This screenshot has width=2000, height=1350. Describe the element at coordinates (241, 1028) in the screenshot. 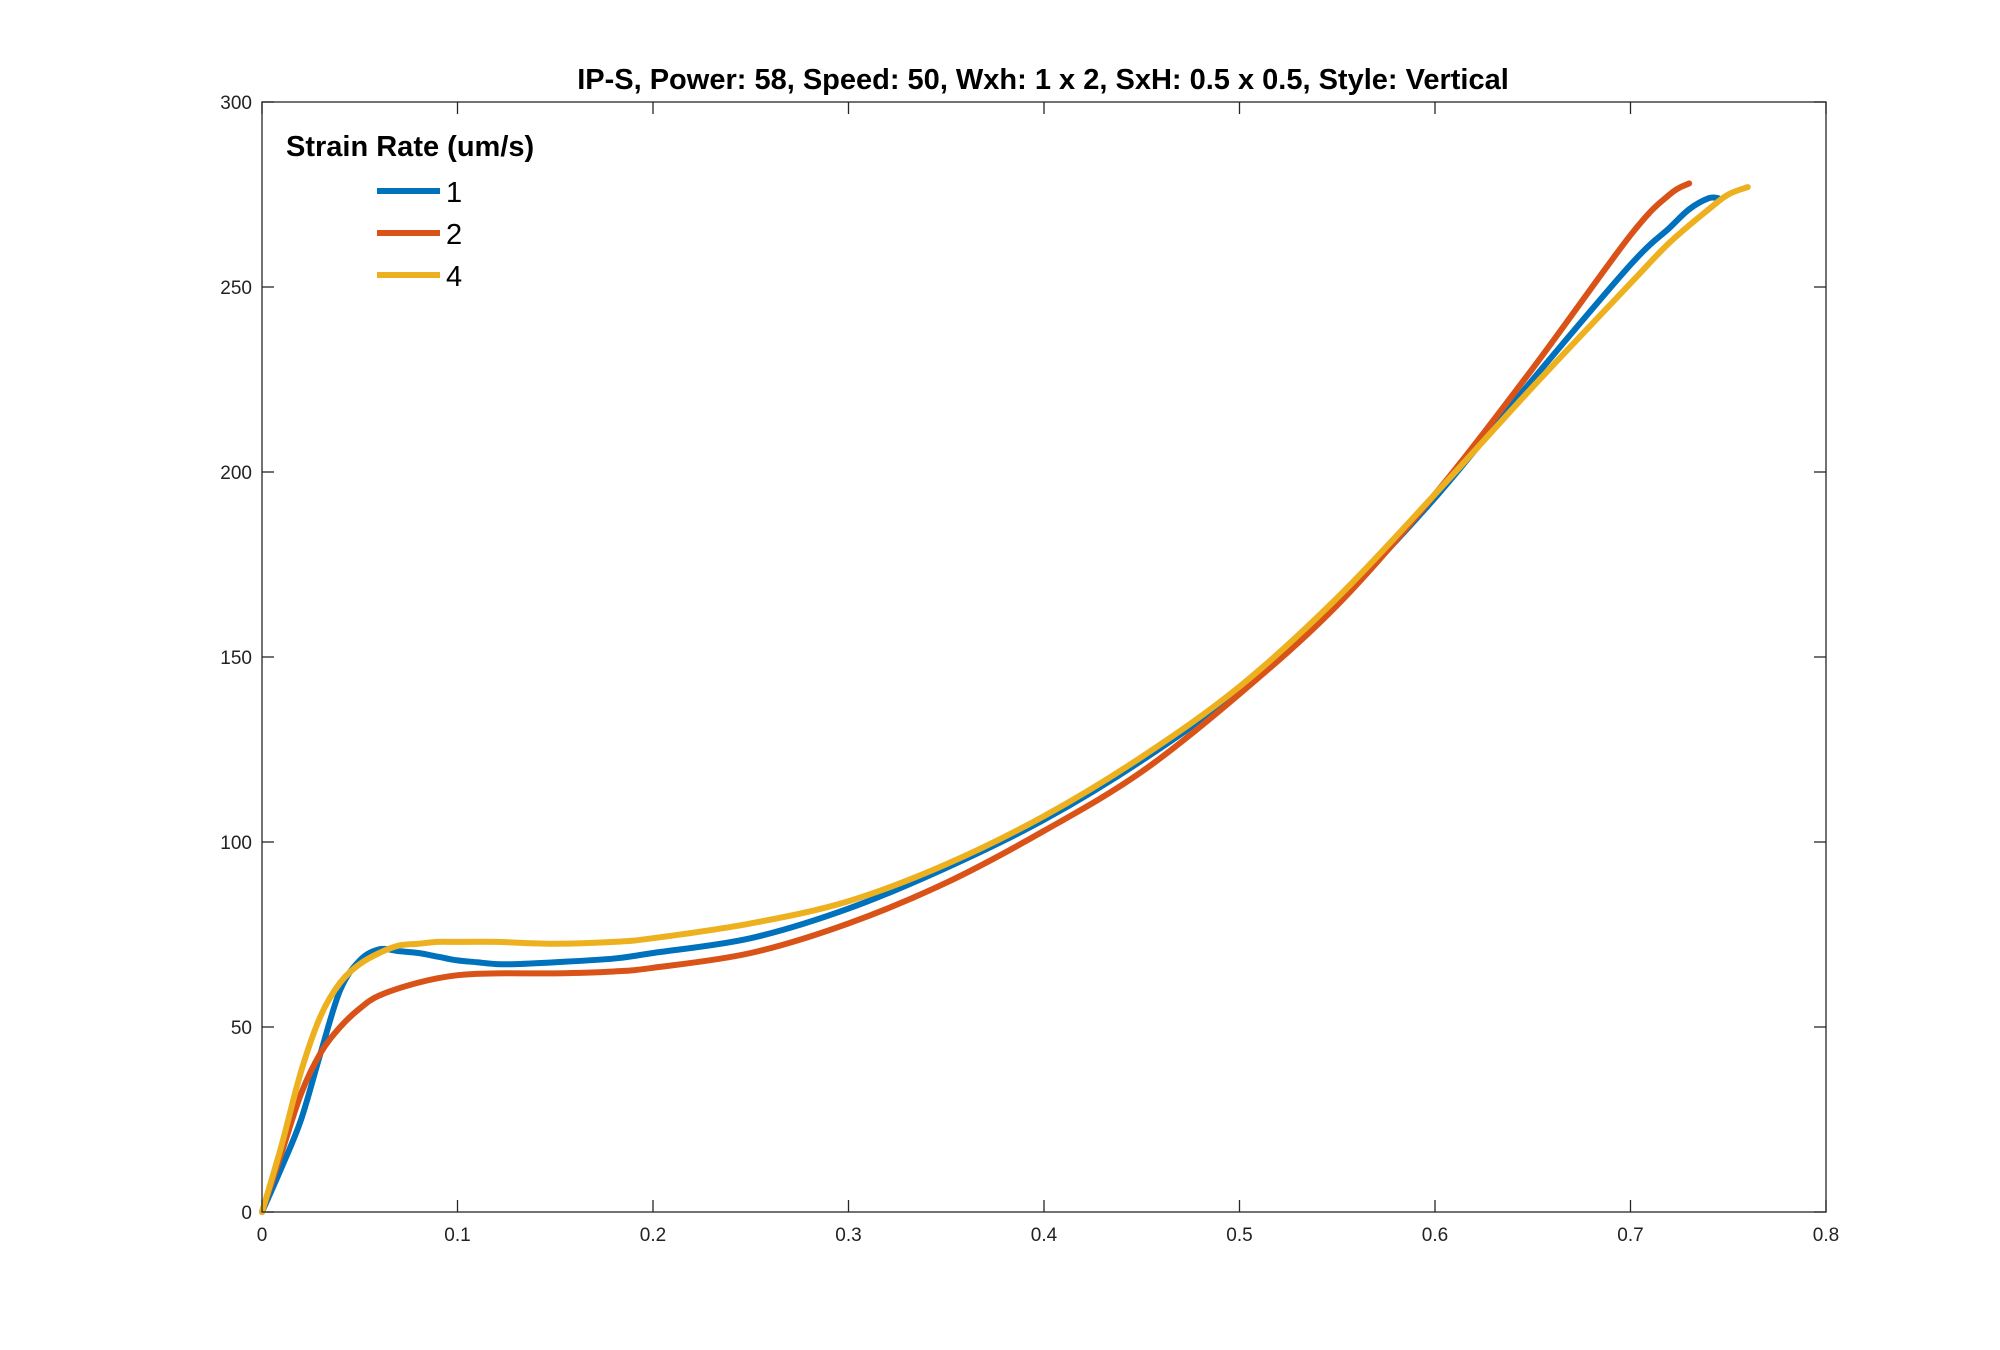

I see `y-tick-label: 50` at that location.